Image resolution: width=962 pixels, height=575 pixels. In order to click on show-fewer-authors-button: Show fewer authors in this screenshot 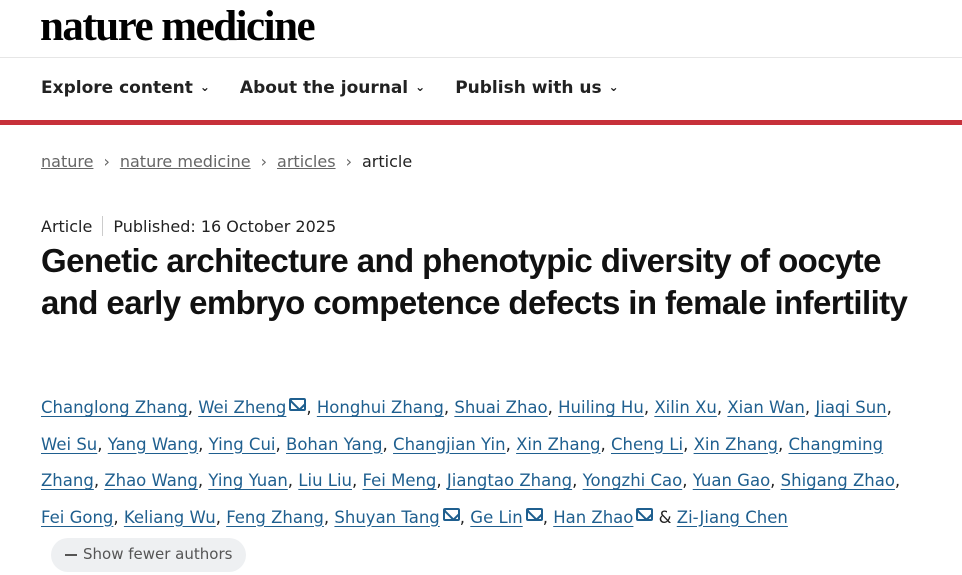, I will do `click(149, 554)`.